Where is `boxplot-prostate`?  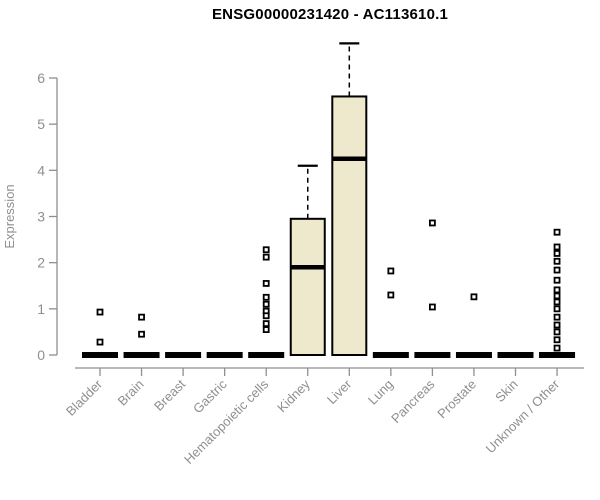
boxplot-prostate is located at coordinates (473, 325).